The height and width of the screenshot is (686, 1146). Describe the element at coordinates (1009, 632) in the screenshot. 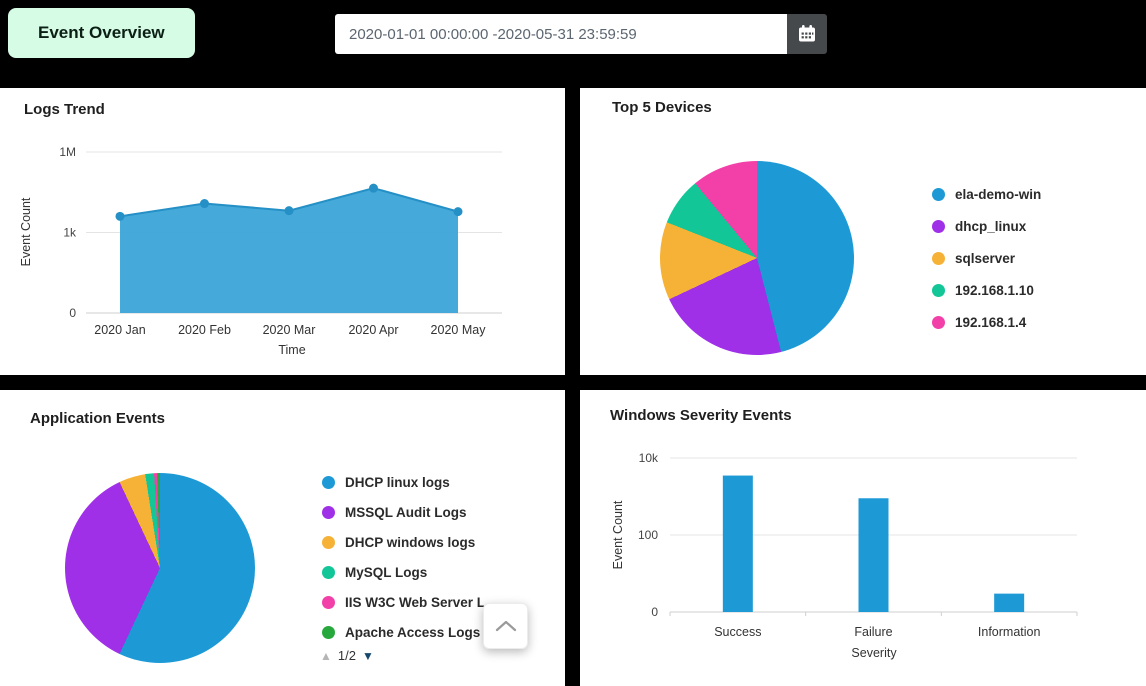

I see `svg-text: Information` at that location.